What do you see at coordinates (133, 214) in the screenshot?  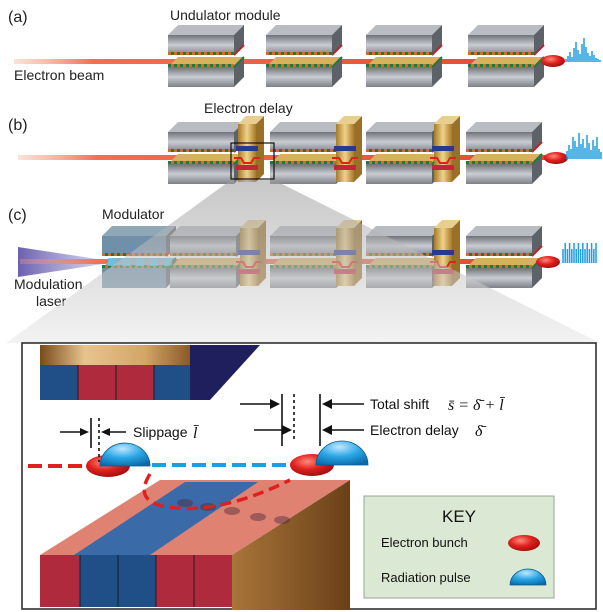 I see `modulator-label: Modulator` at bounding box center [133, 214].